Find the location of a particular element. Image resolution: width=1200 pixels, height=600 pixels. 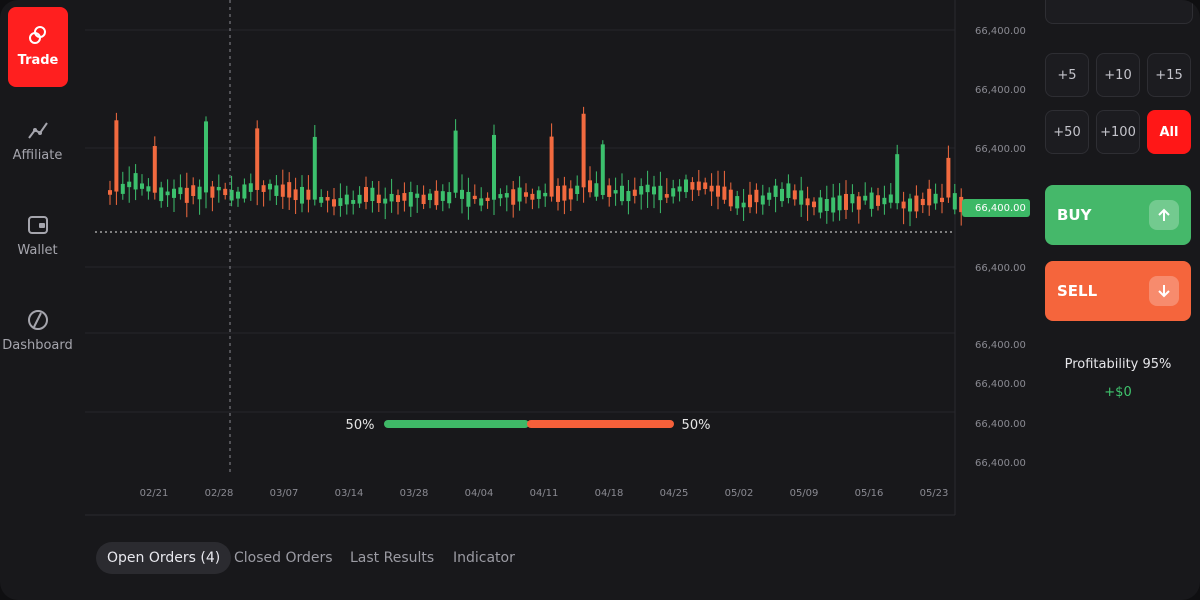

tab: Closed Orders is located at coordinates (283, 558).